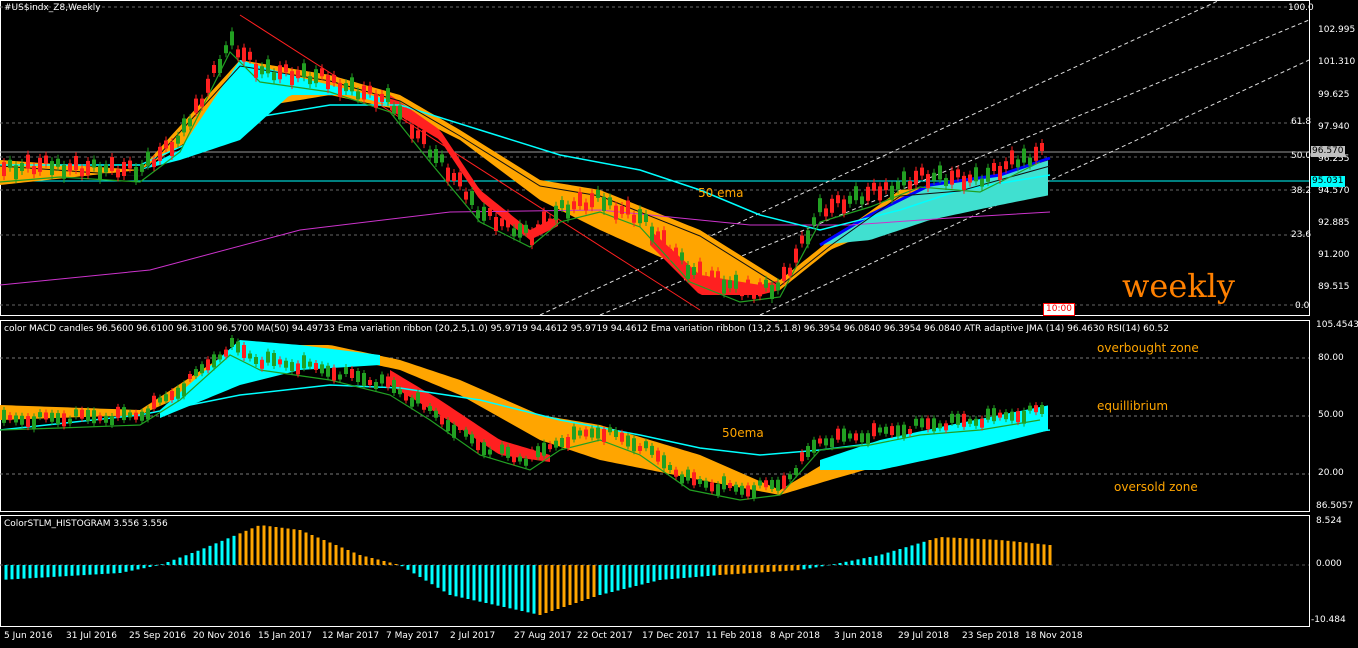 The width and height of the screenshot is (1358, 648). I want to click on overbought-zone-label: overbought zone, so click(1148, 348).